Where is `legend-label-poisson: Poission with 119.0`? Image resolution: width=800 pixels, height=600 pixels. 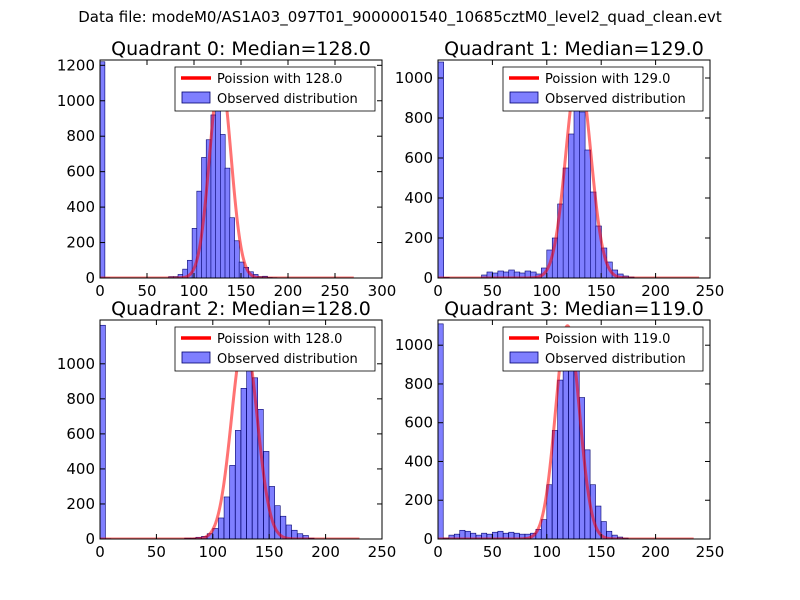
legend-label-poisson: Poission with 119.0 is located at coordinates (607, 339).